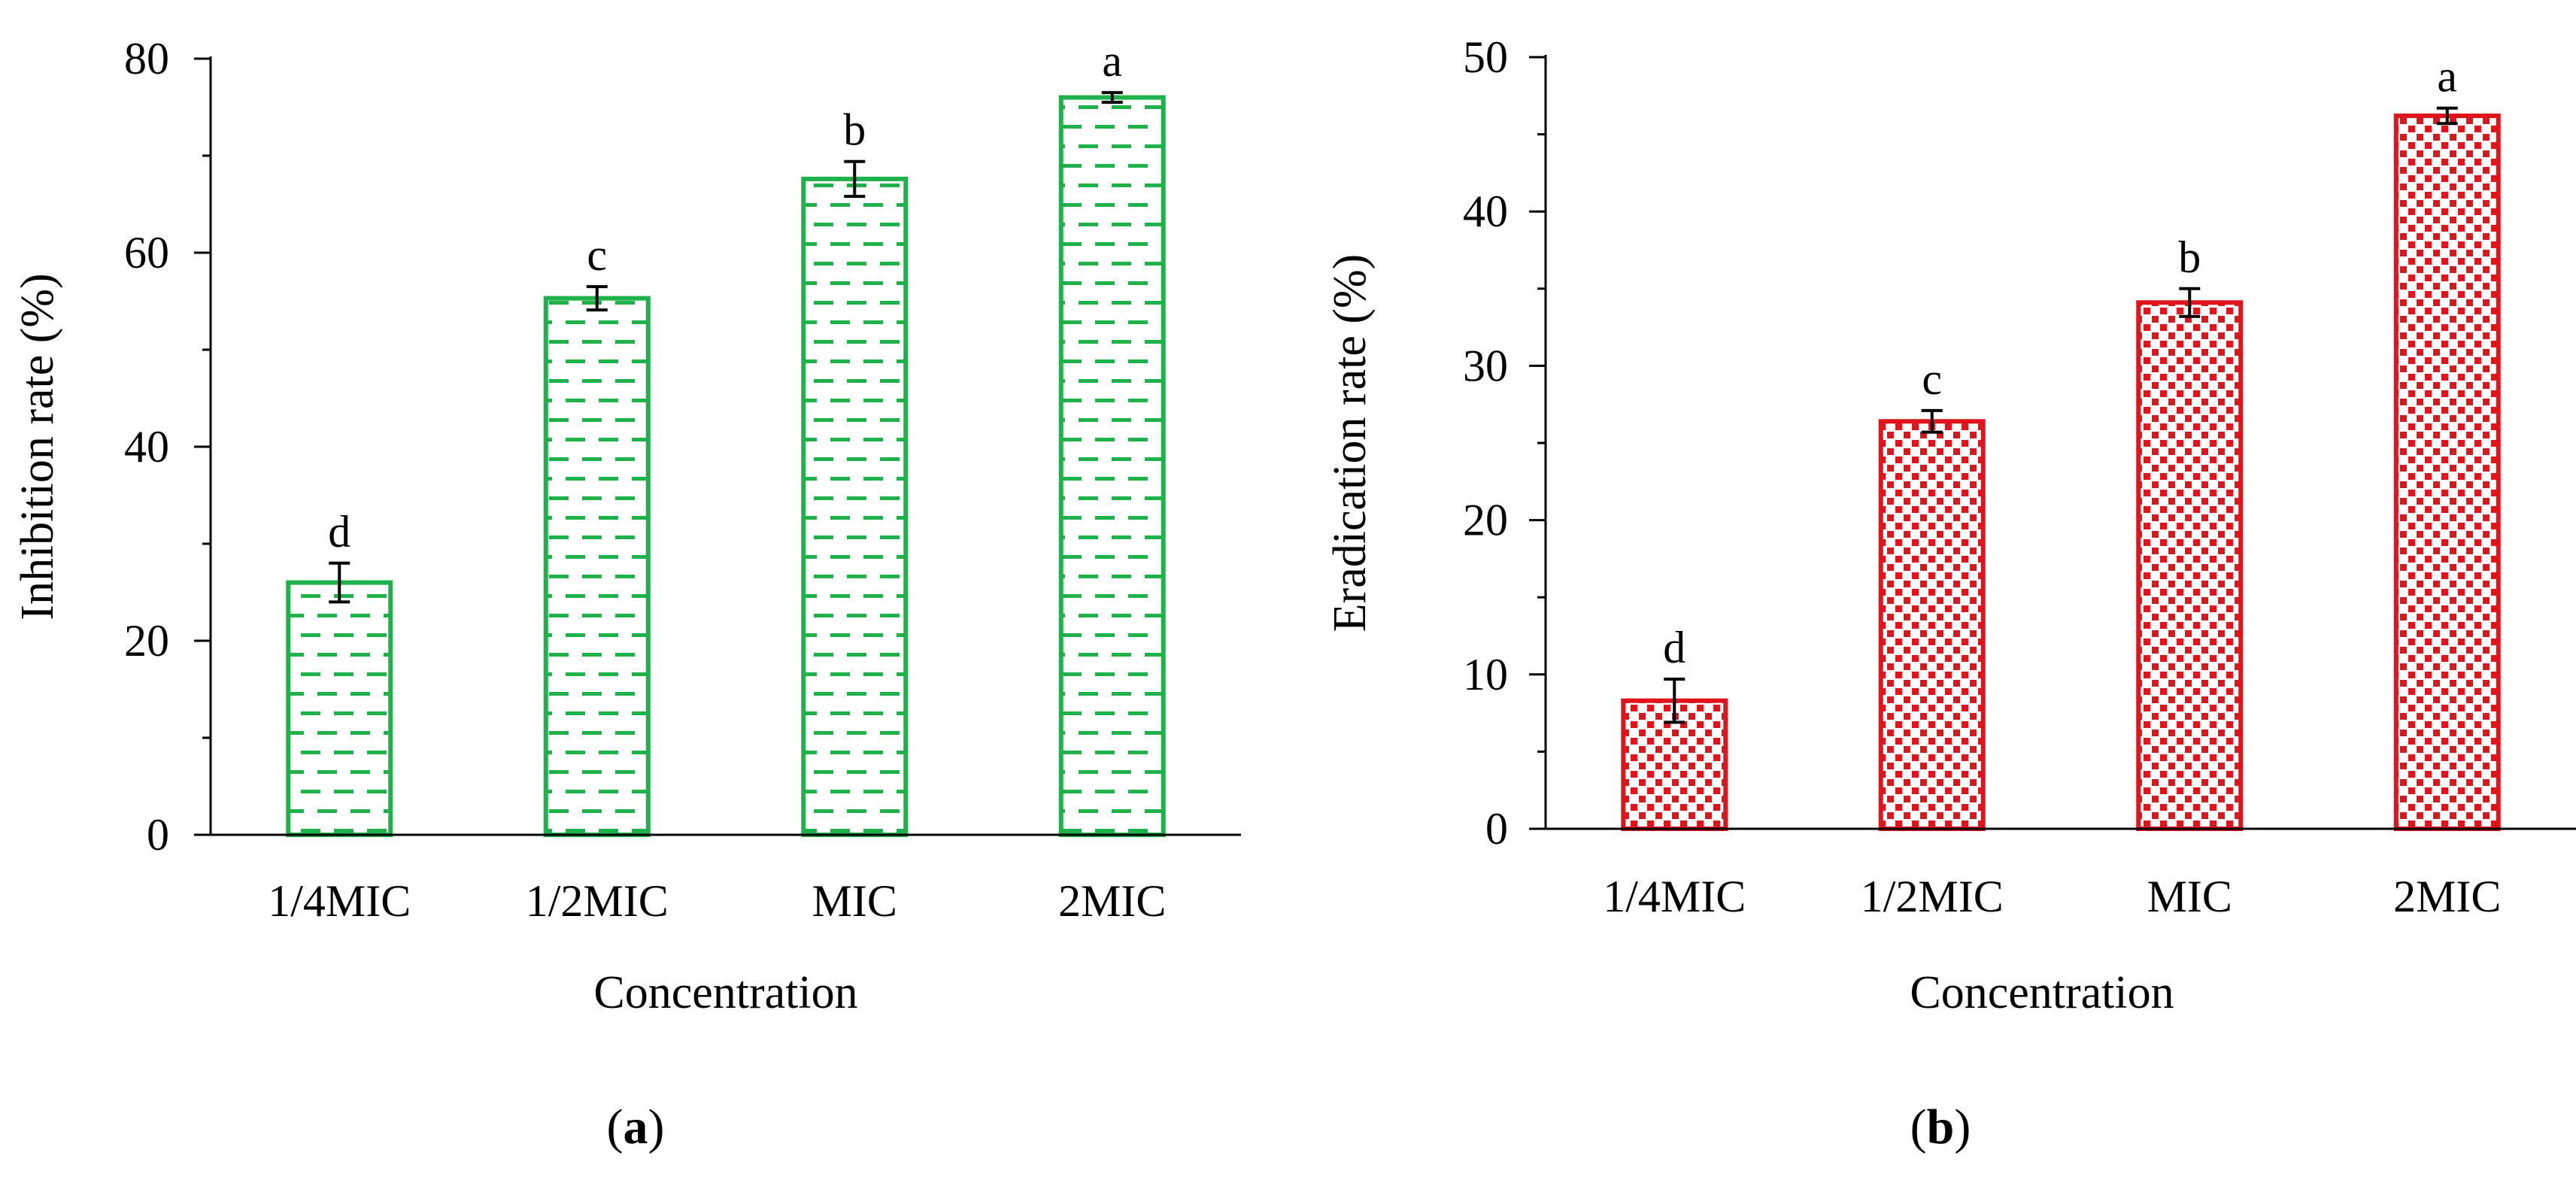 The height and width of the screenshot is (1177, 2576). What do you see at coordinates (1485, 674) in the screenshot?
I see `y-tick-label: 10` at bounding box center [1485, 674].